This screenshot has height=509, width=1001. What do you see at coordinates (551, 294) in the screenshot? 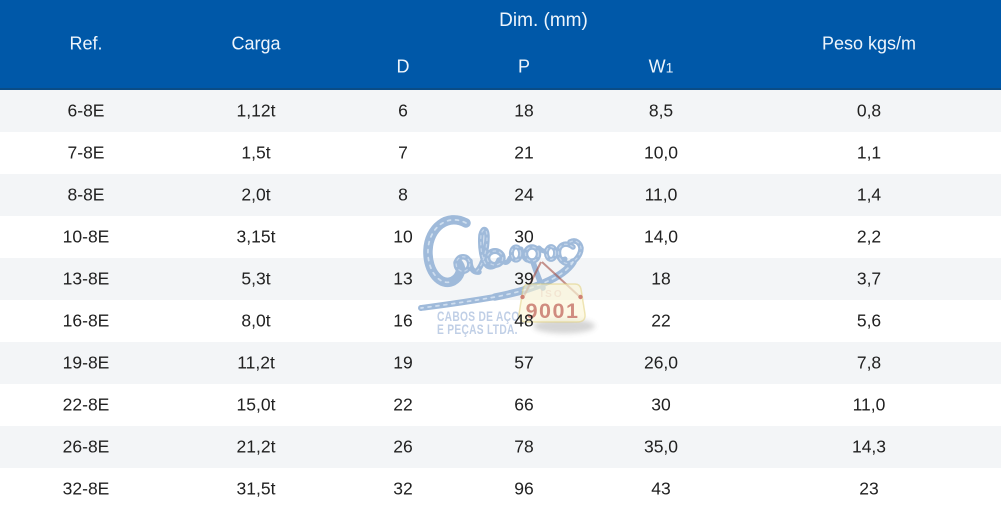
I see `svg-text: ISO` at bounding box center [551, 294].